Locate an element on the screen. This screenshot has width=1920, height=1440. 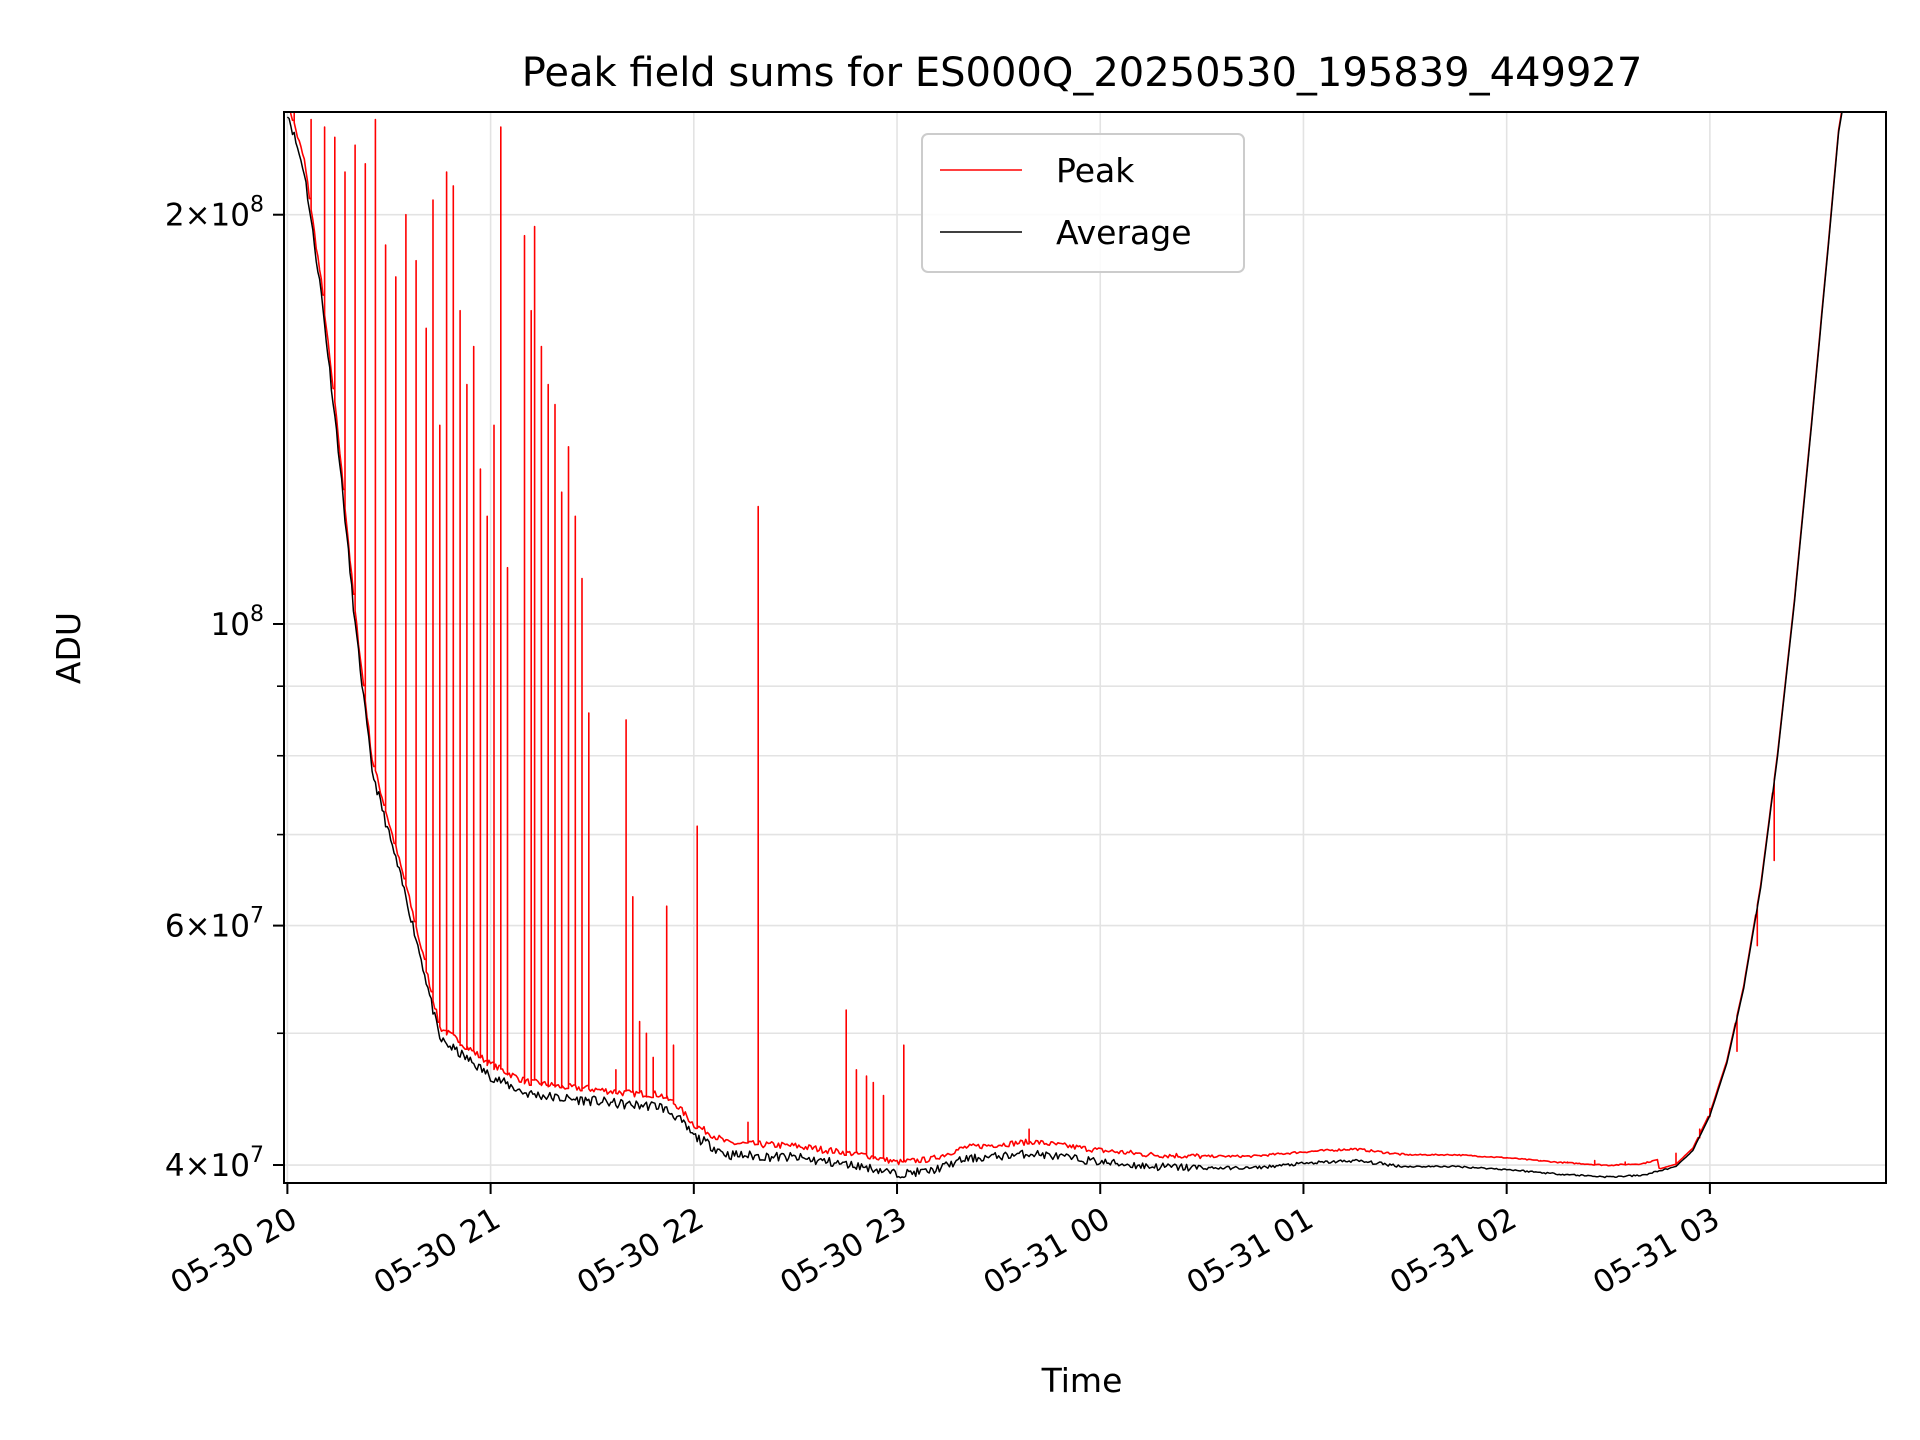
y-tick-label: 108 is located at coordinates (237, 622).